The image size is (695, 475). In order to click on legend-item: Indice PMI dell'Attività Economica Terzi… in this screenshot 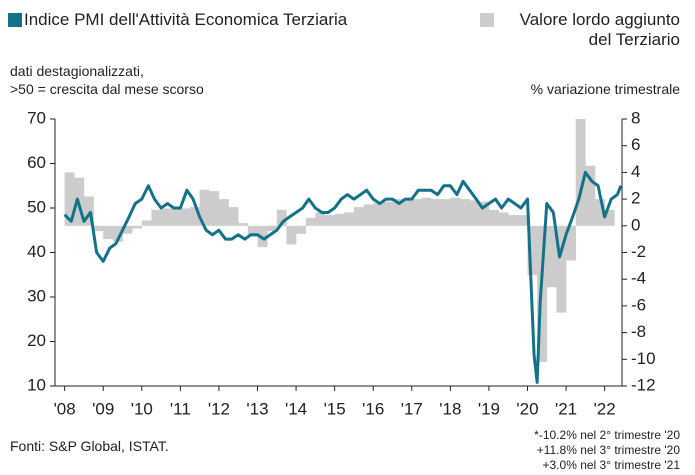, I will do `click(178, 20)`.